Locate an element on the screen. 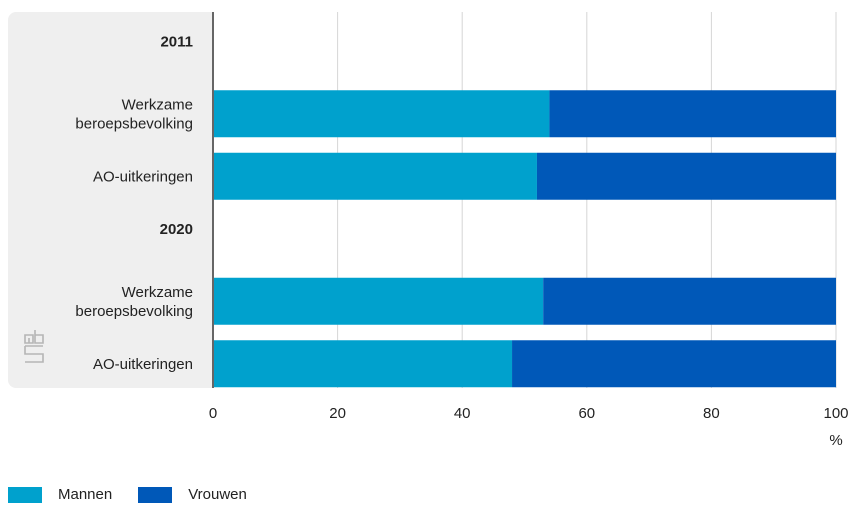  label-panel-edge is located at coordinates (203, 200).